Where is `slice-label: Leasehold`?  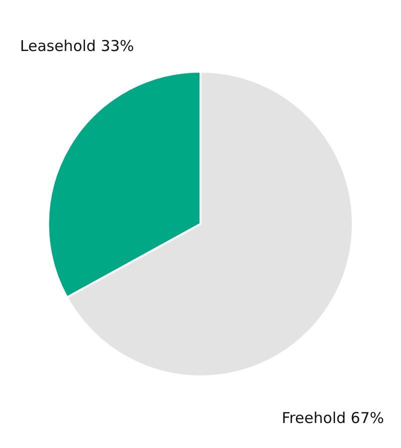
slice-label: Leasehold is located at coordinates (58, 46).